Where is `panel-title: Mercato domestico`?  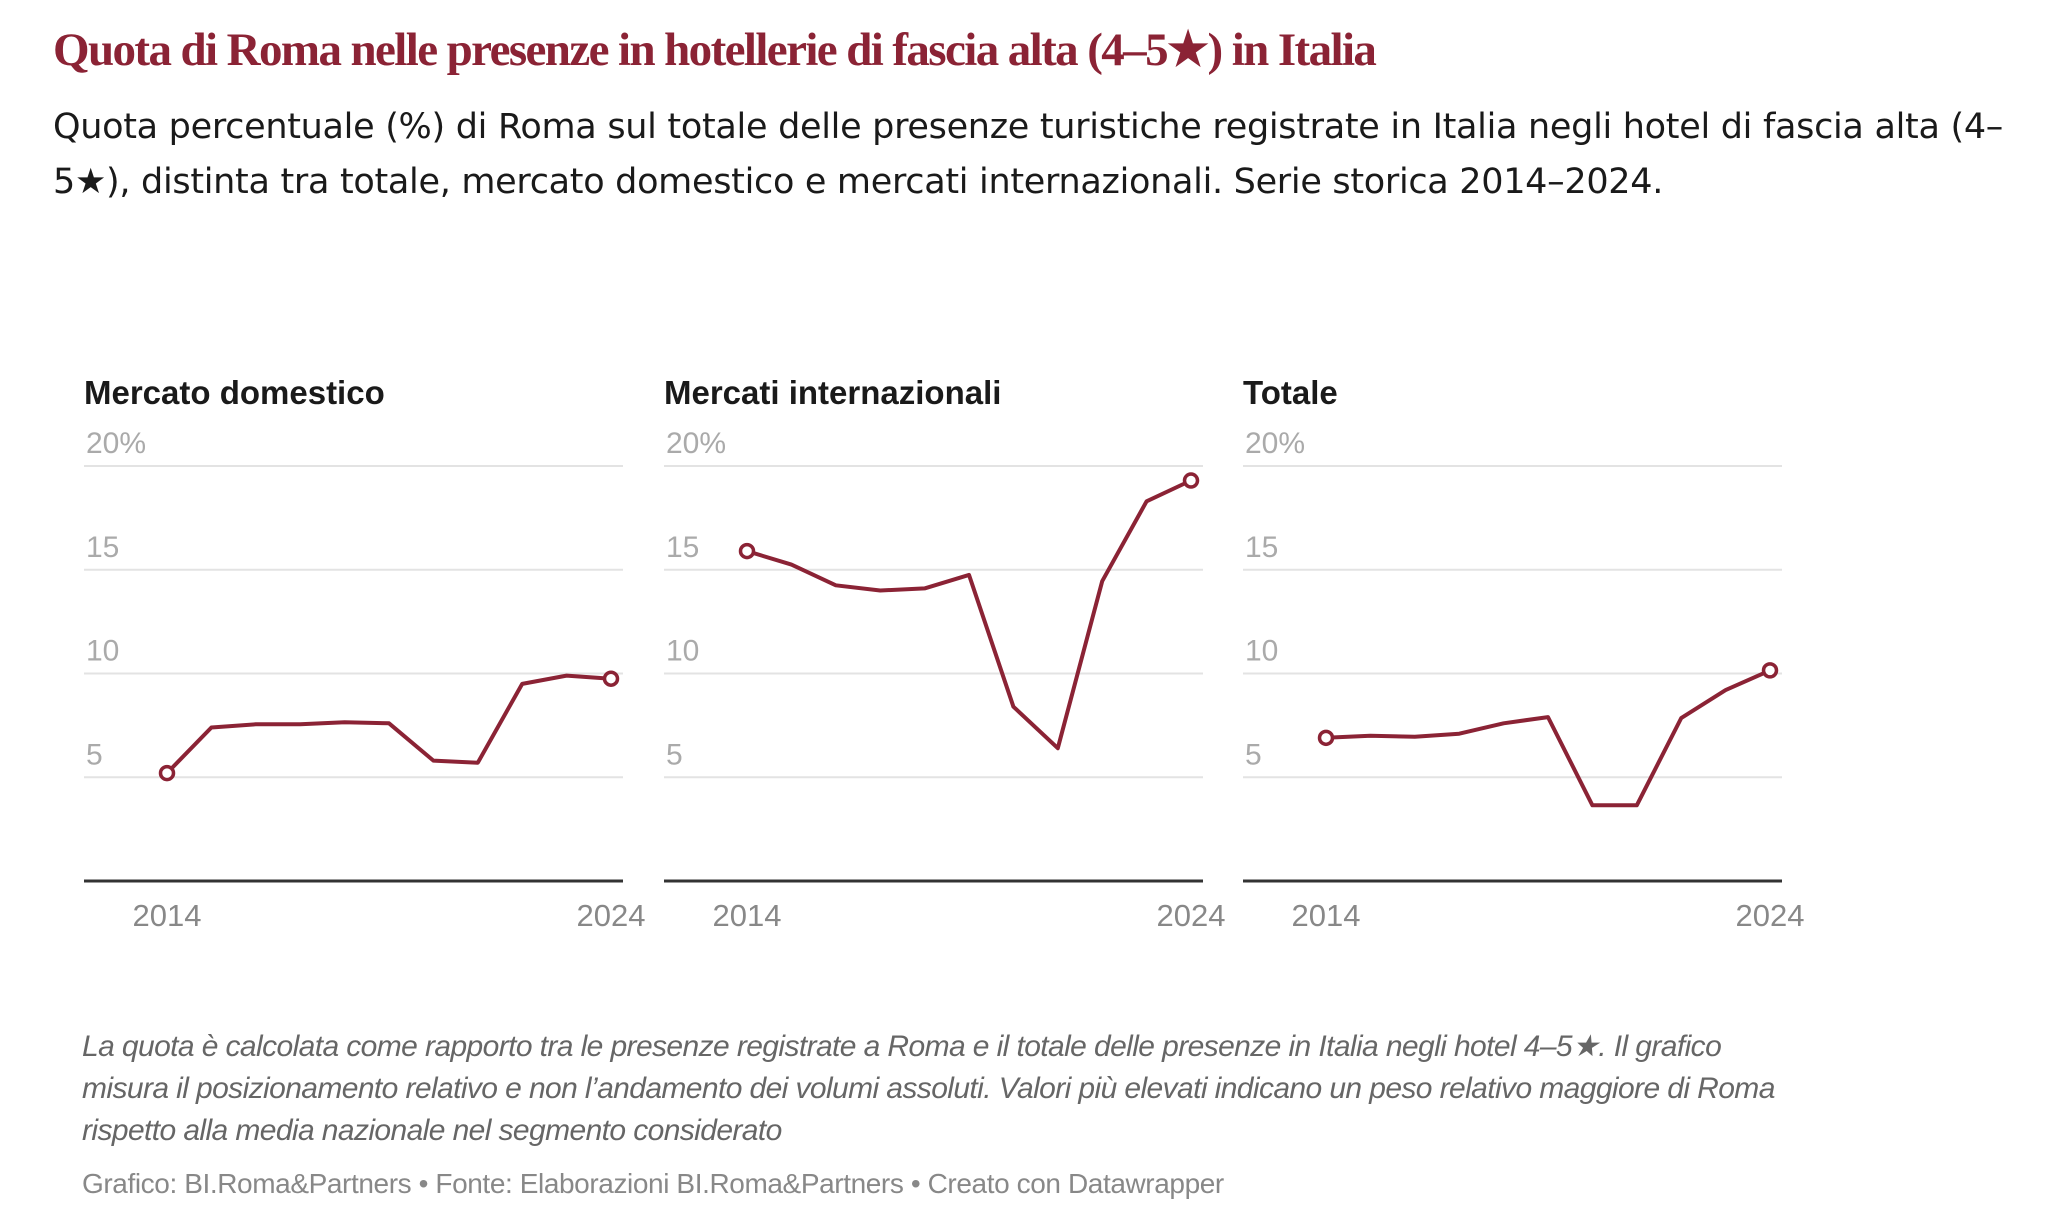
panel-title: Mercato domestico is located at coordinates (234, 392).